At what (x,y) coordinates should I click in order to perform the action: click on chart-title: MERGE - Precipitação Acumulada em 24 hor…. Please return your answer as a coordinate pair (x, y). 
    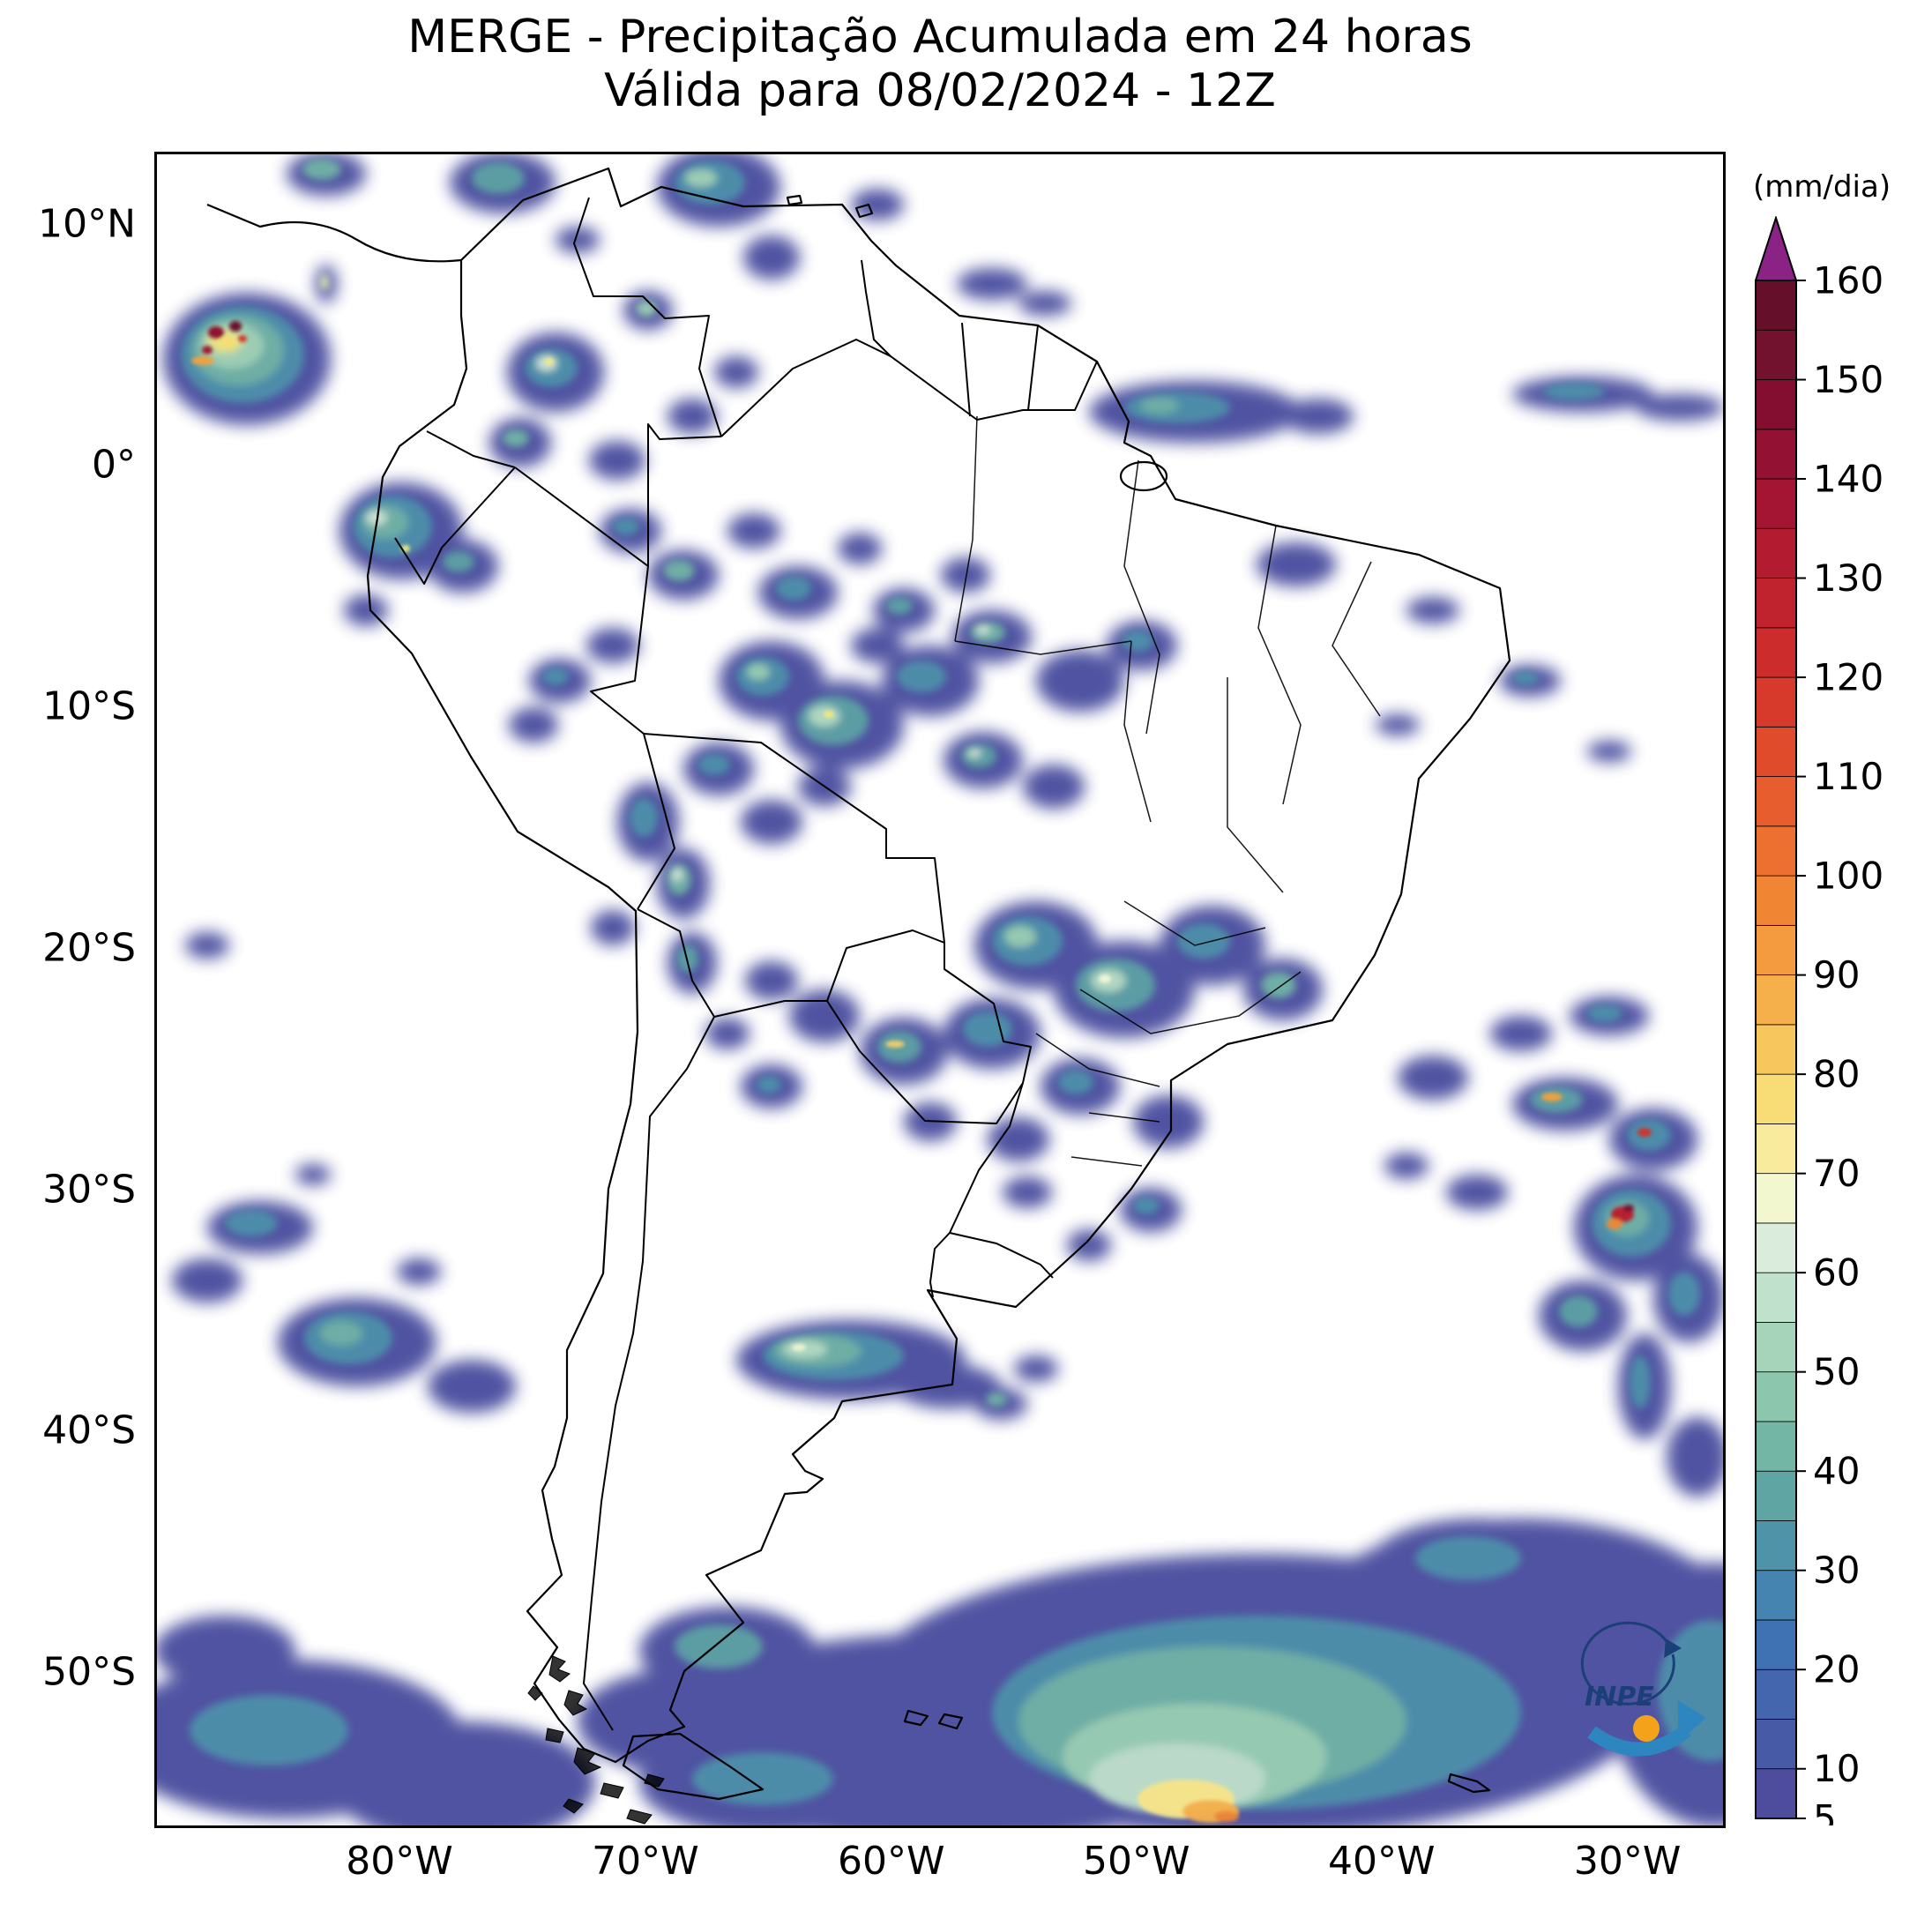
    Looking at the image, I should click on (940, 65).